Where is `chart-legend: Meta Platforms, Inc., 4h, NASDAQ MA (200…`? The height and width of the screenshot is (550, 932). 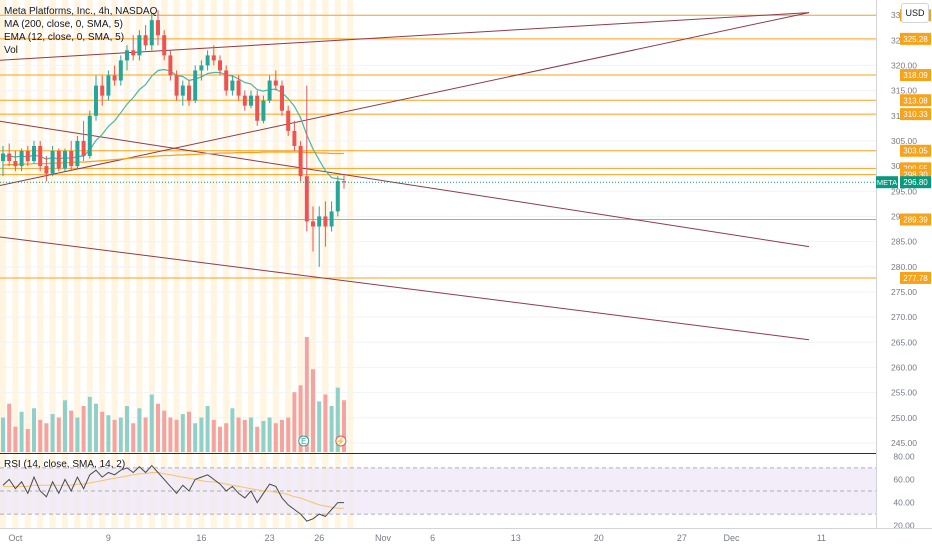 chart-legend: Meta Platforms, Inc., 4h, NASDAQ MA (200… is located at coordinates (80, 31).